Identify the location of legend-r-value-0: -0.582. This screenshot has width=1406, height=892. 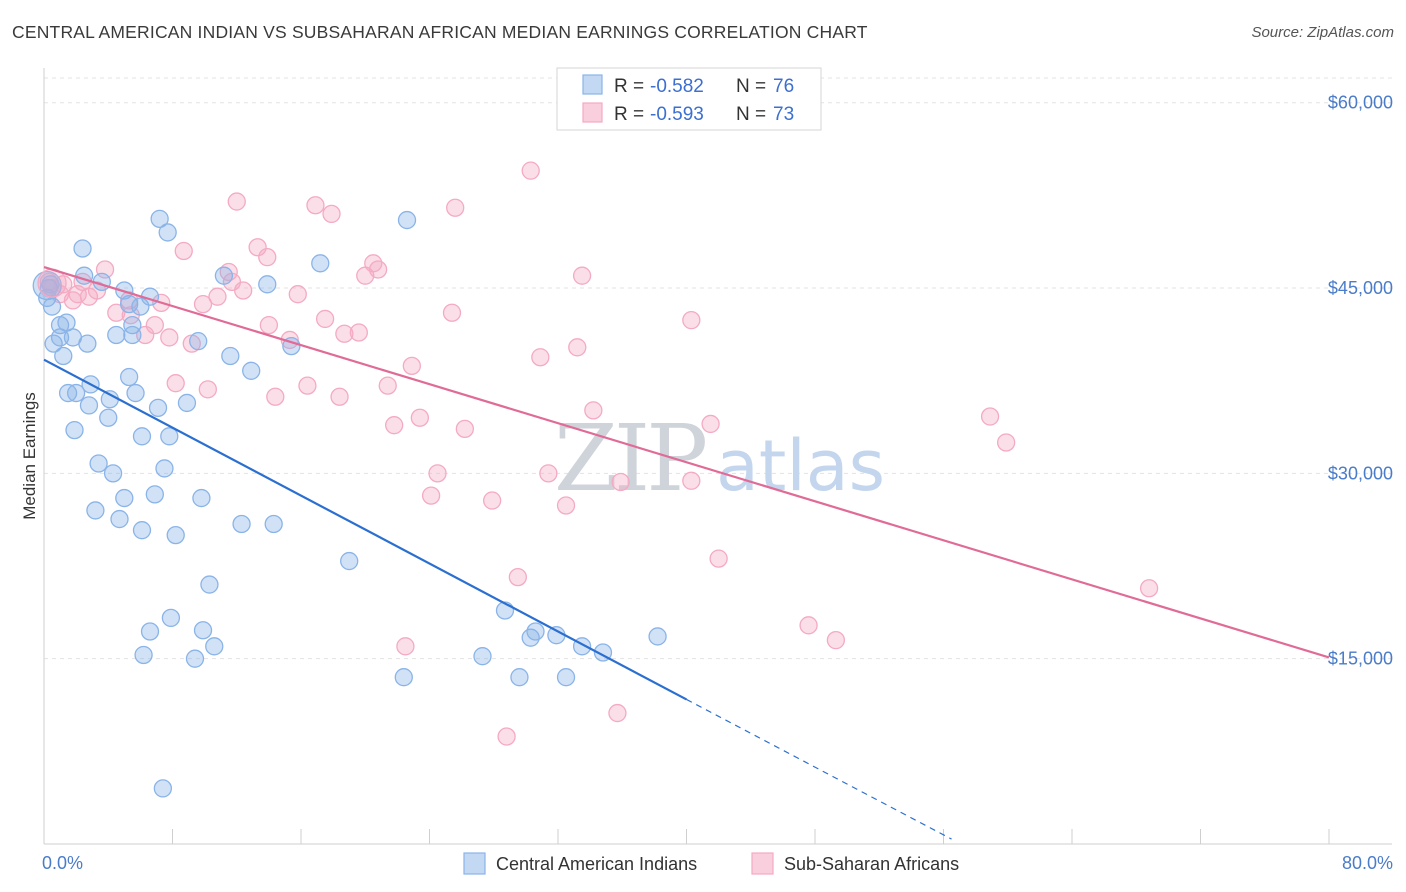
(677, 86).